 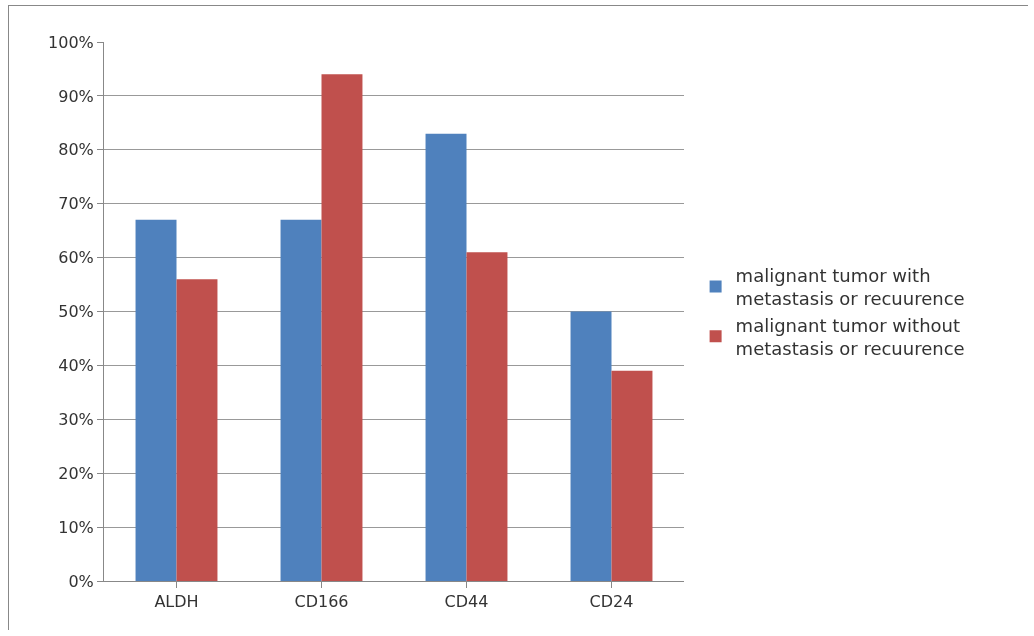 What do you see at coordinates (76, 473) in the screenshot?
I see `y-tick-label: 20%` at bounding box center [76, 473].